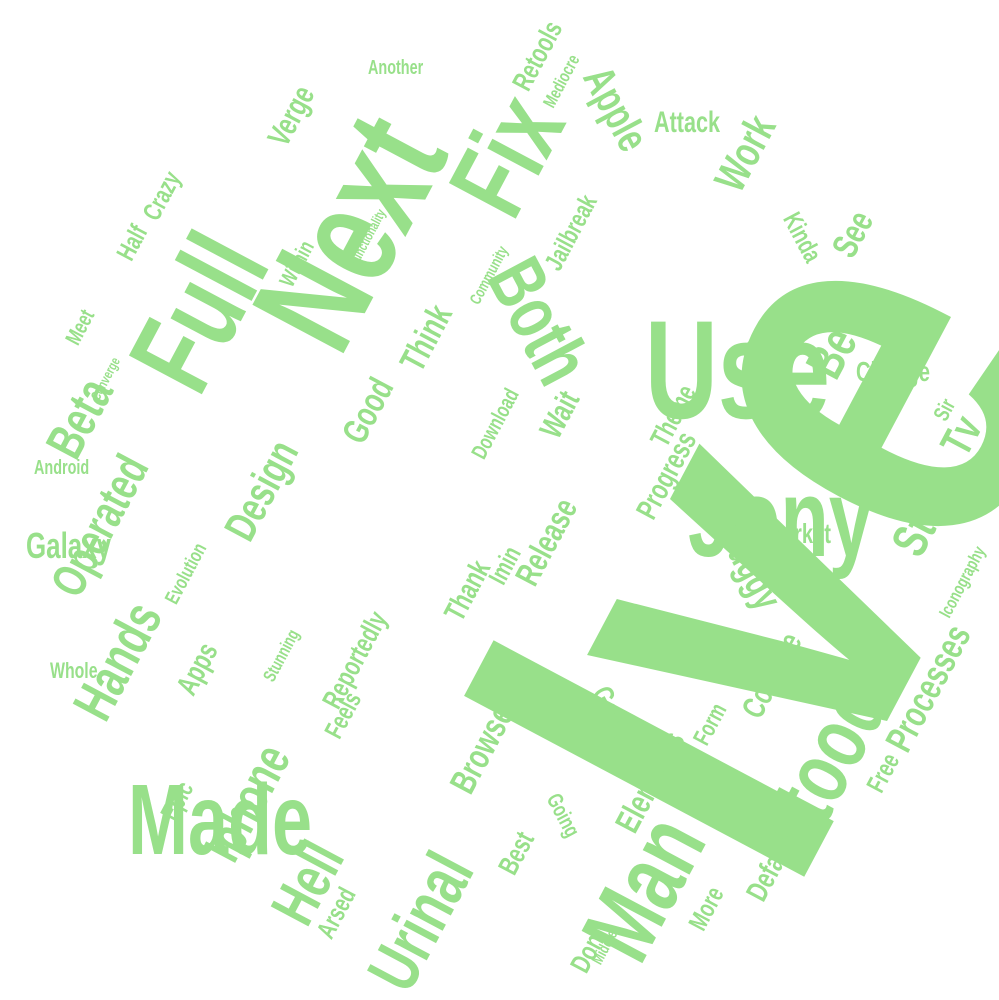  What do you see at coordinates (426, 337) in the screenshot?
I see `word-think: Think` at bounding box center [426, 337].